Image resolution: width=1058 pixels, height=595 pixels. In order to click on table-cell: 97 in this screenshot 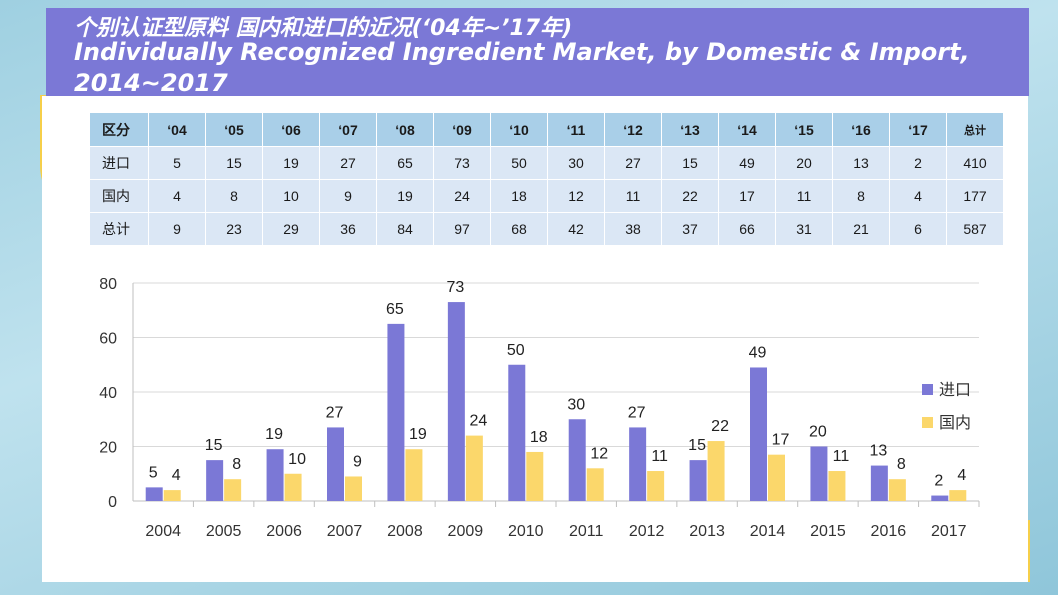, I will do `click(462, 229)`.